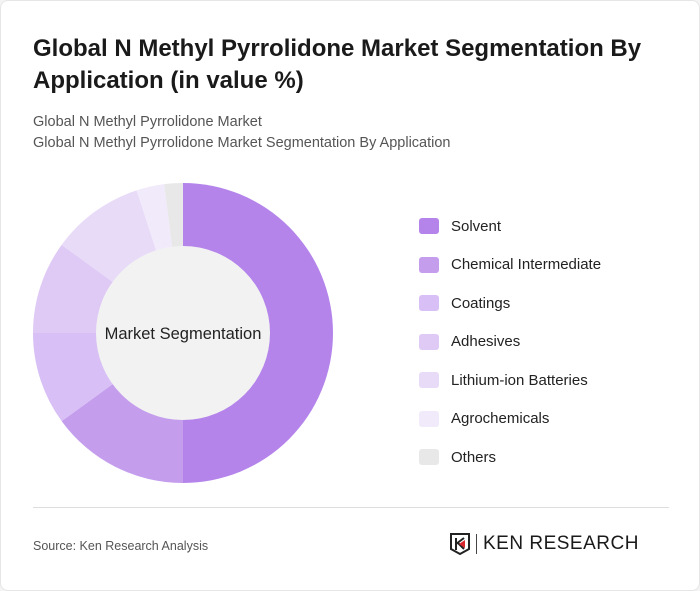  Describe the element at coordinates (510, 457) in the screenshot. I see `legend-item: Others` at that location.